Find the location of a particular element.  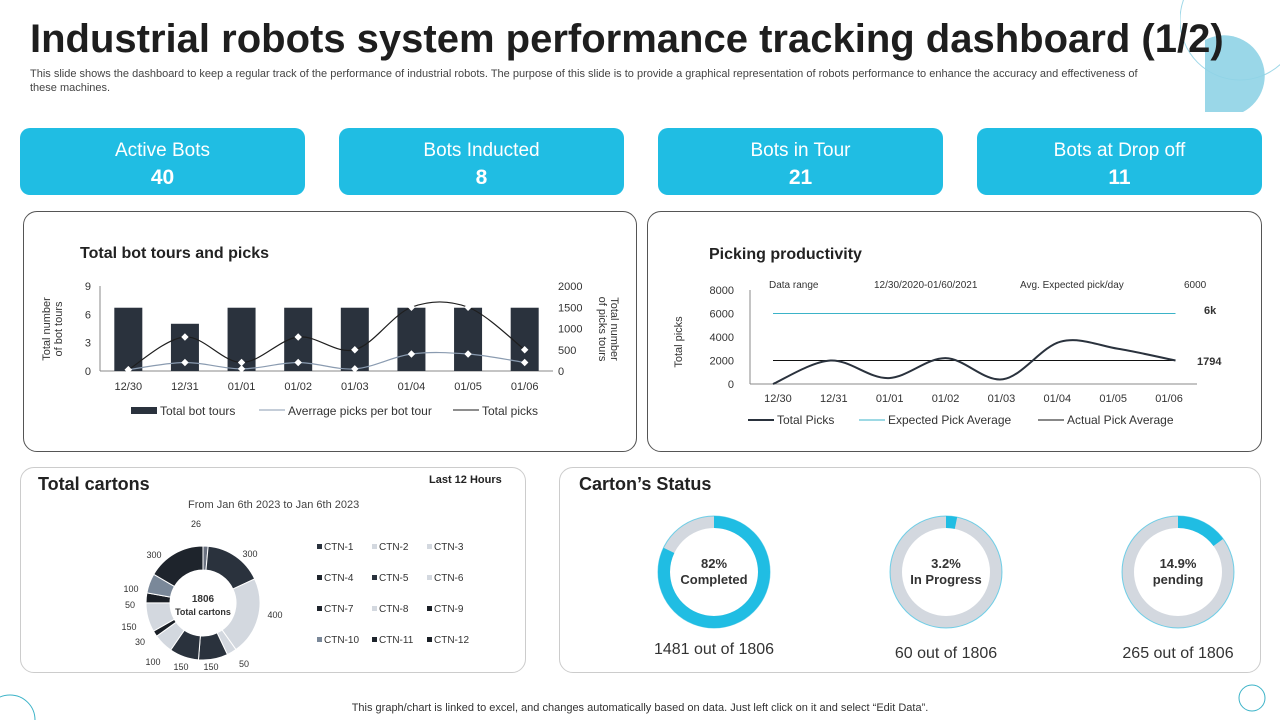

ring-caption: 265 out of 1806 is located at coordinates (1178, 653).